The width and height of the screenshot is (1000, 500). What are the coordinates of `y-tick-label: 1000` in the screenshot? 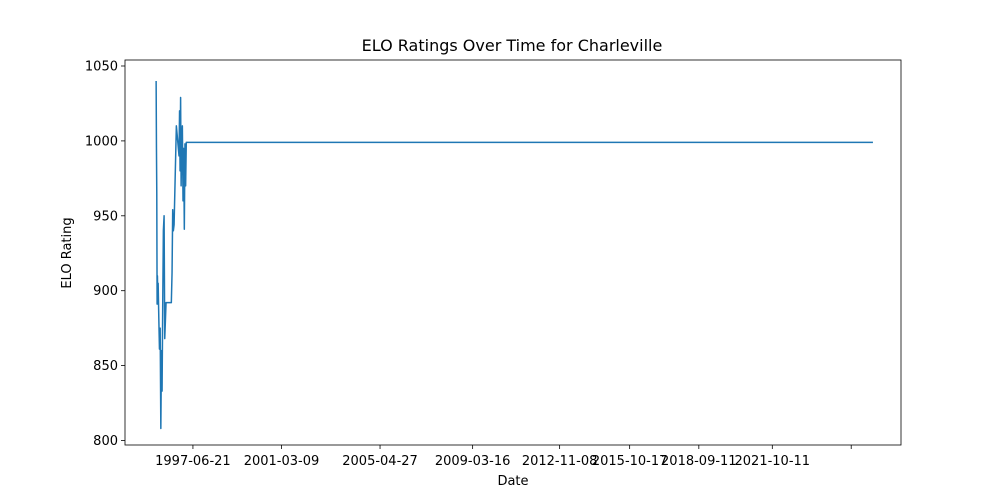 It's located at (101, 141).